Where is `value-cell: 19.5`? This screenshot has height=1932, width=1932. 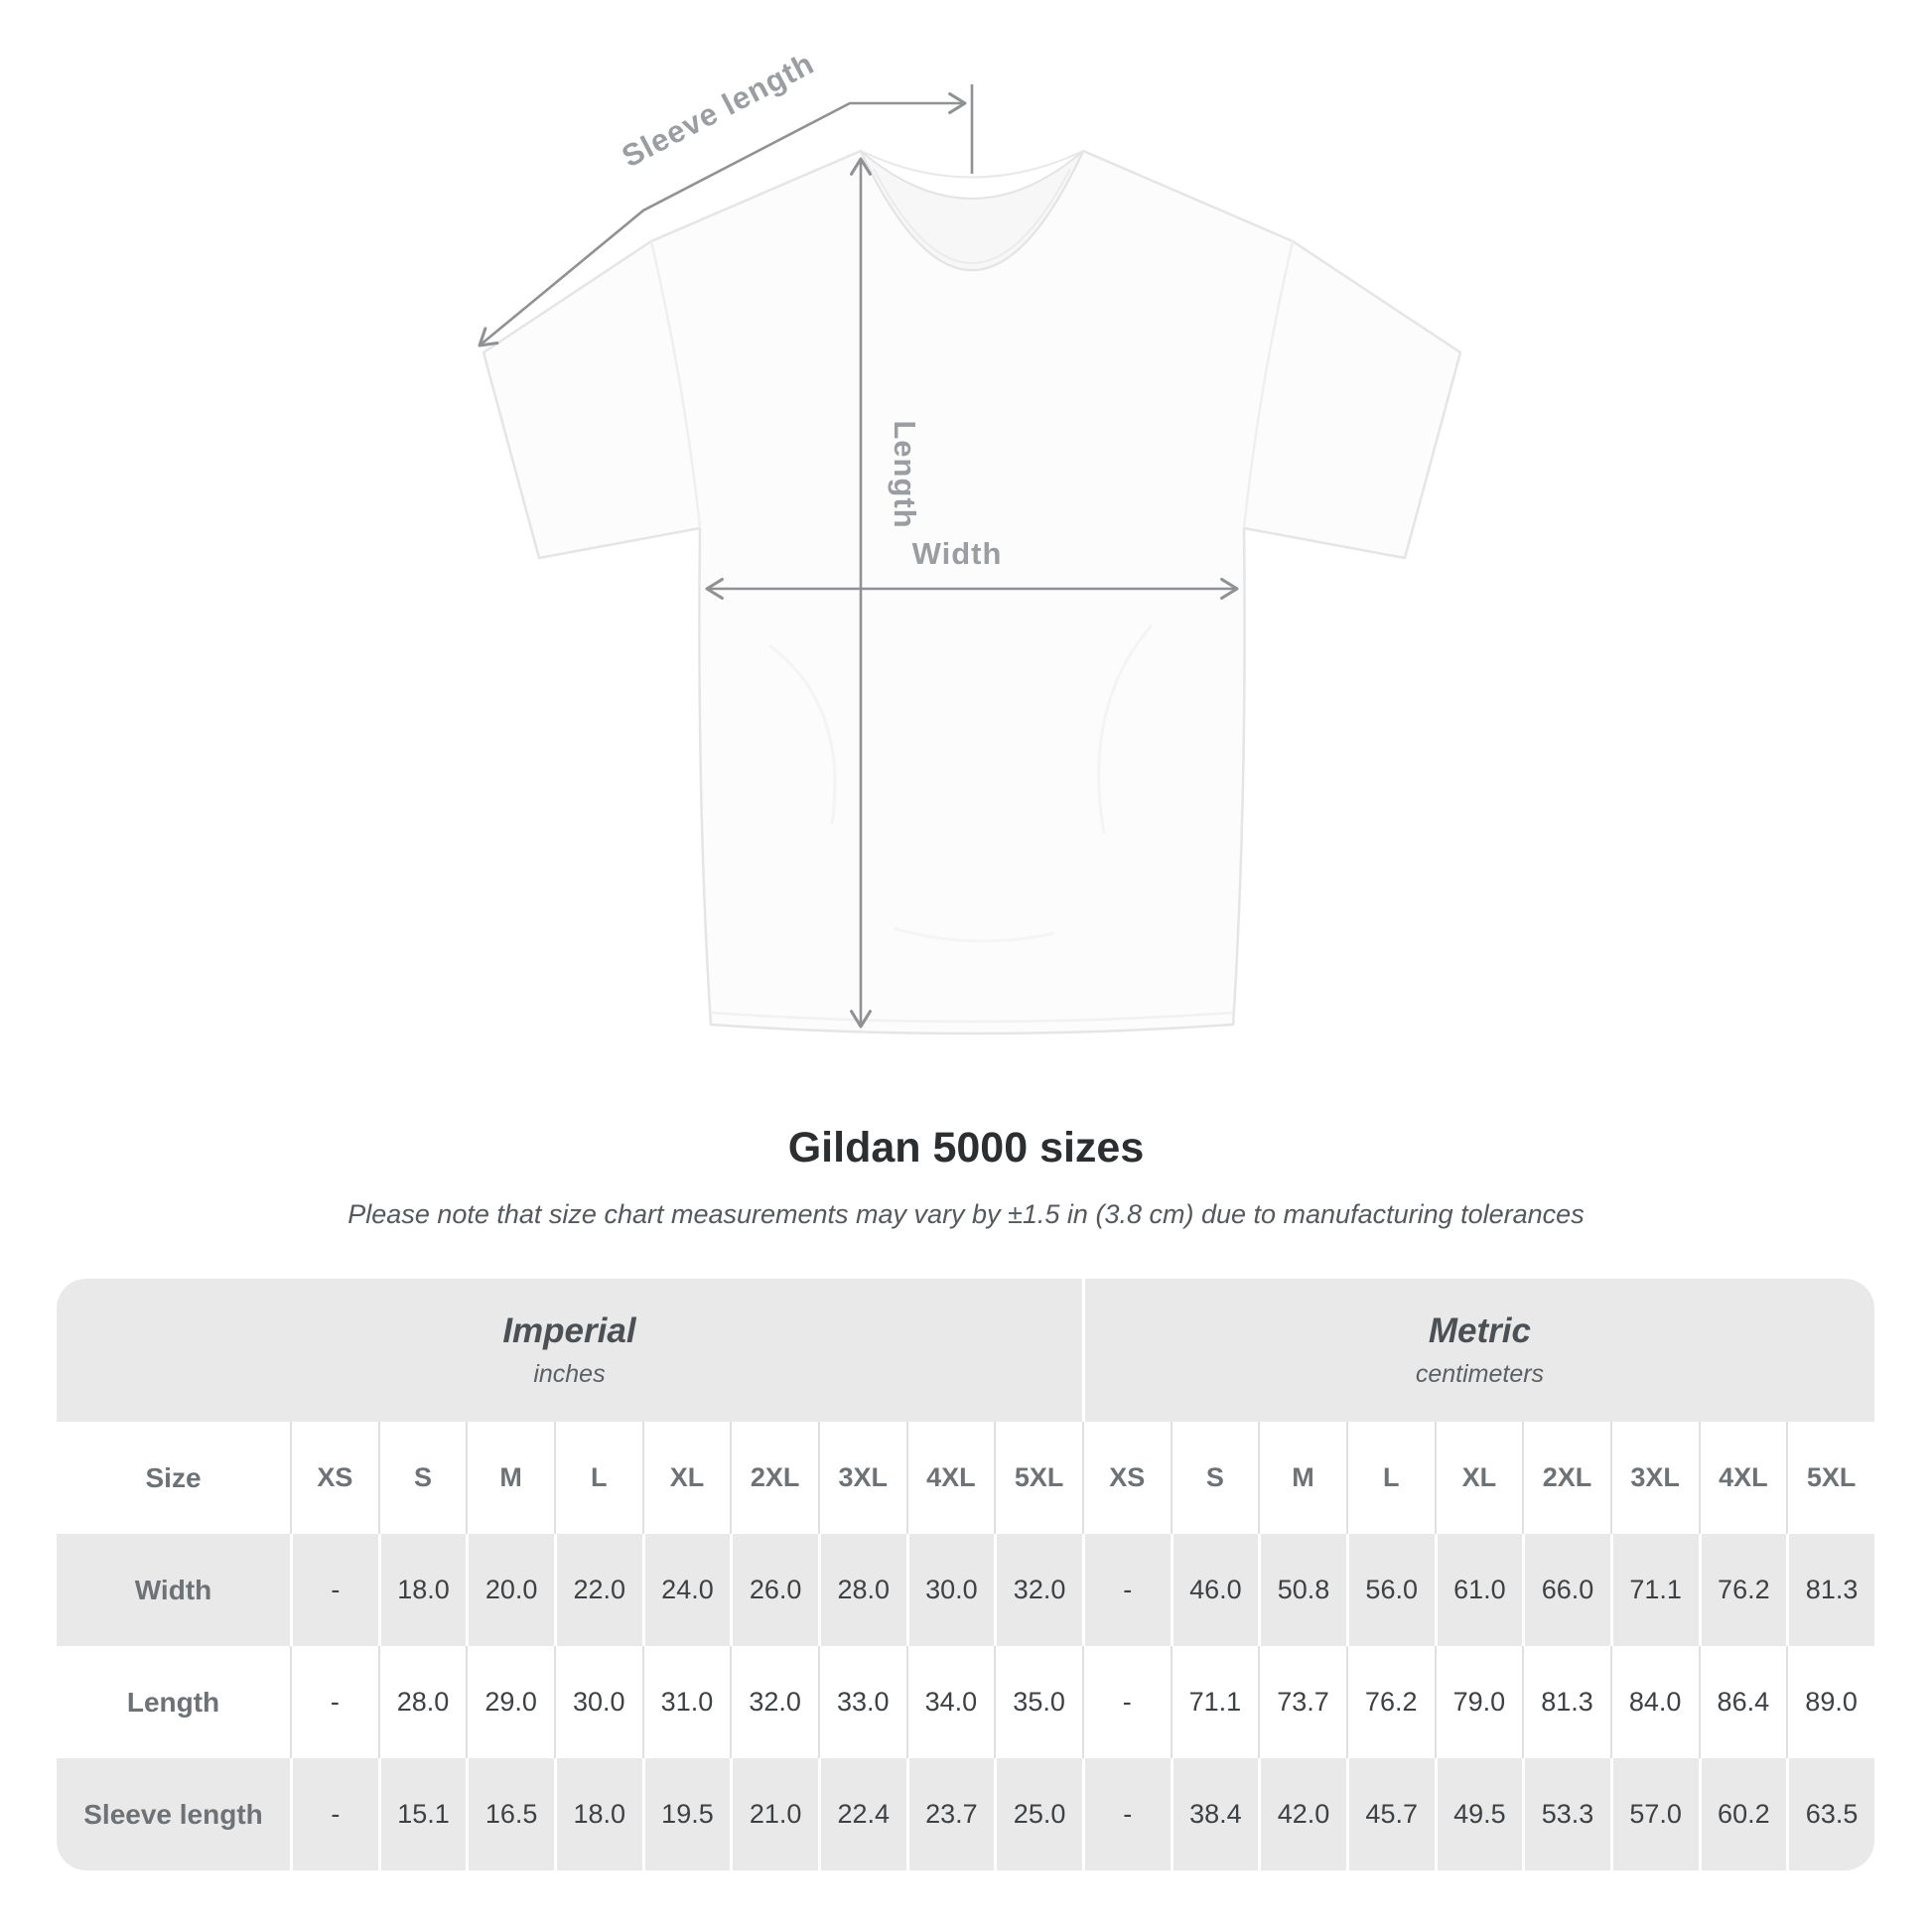 value-cell: 19.5 is located at coordinates (686, 1814).